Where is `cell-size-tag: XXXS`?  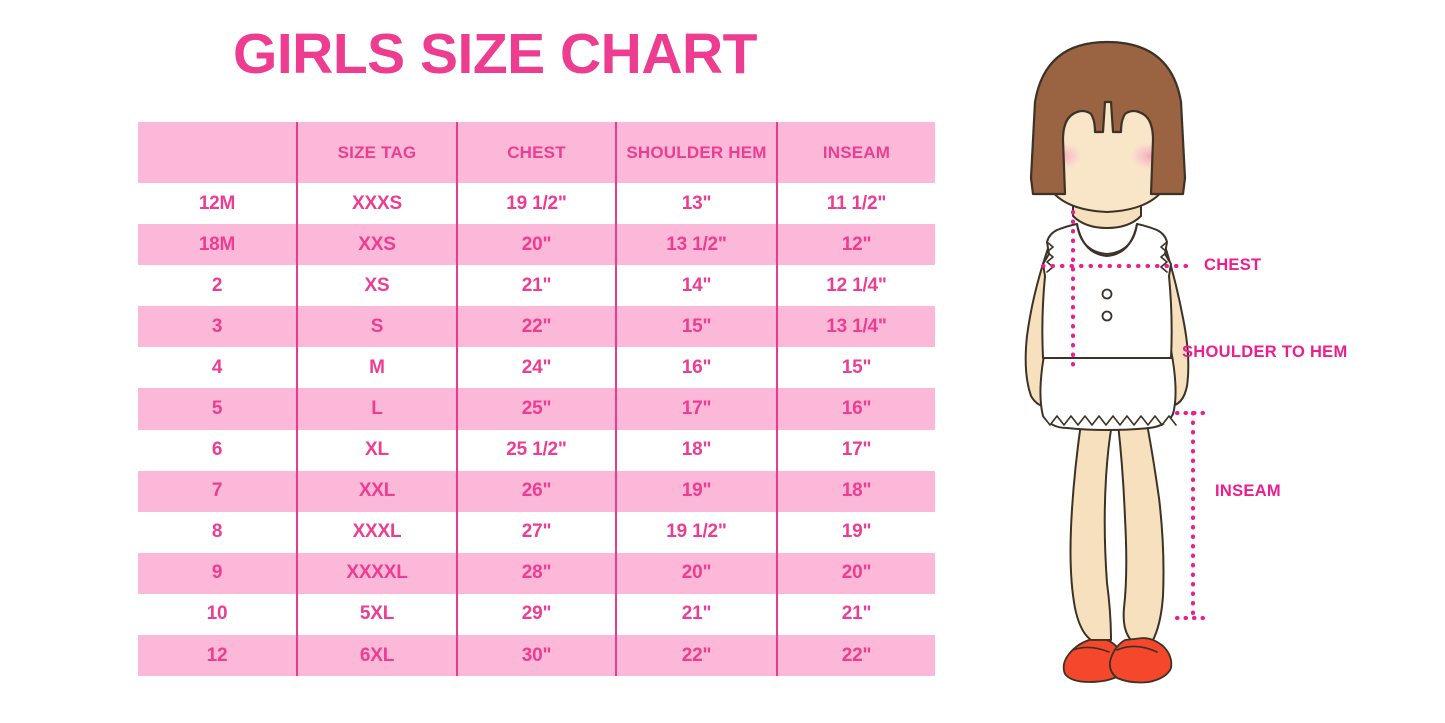
cell-size-tag: XXXS is located at coordinates (376, 204).